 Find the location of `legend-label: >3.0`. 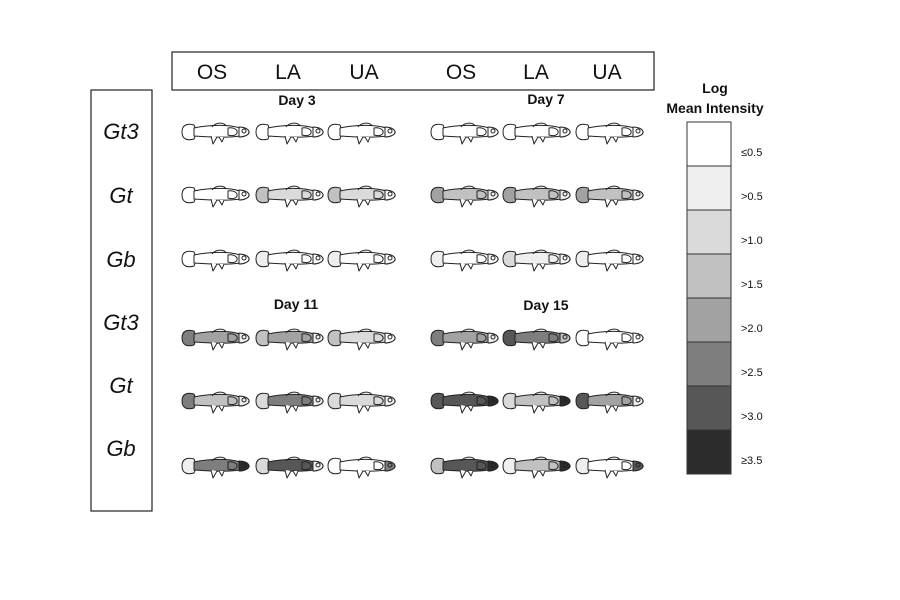

legend-label: >3.0 is located at coordinates (752, 417).